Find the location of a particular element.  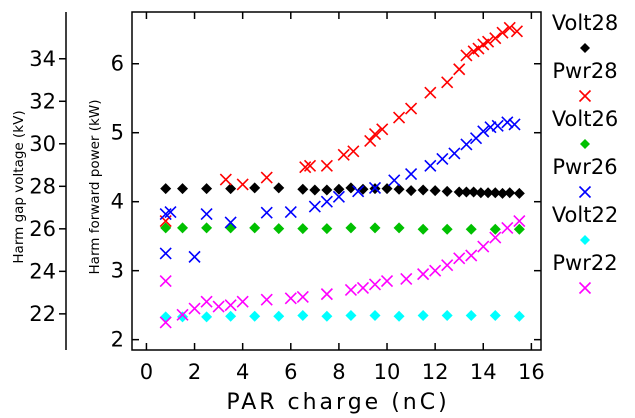

y2-tick-label: 28 is located at coordinates (42, 186).